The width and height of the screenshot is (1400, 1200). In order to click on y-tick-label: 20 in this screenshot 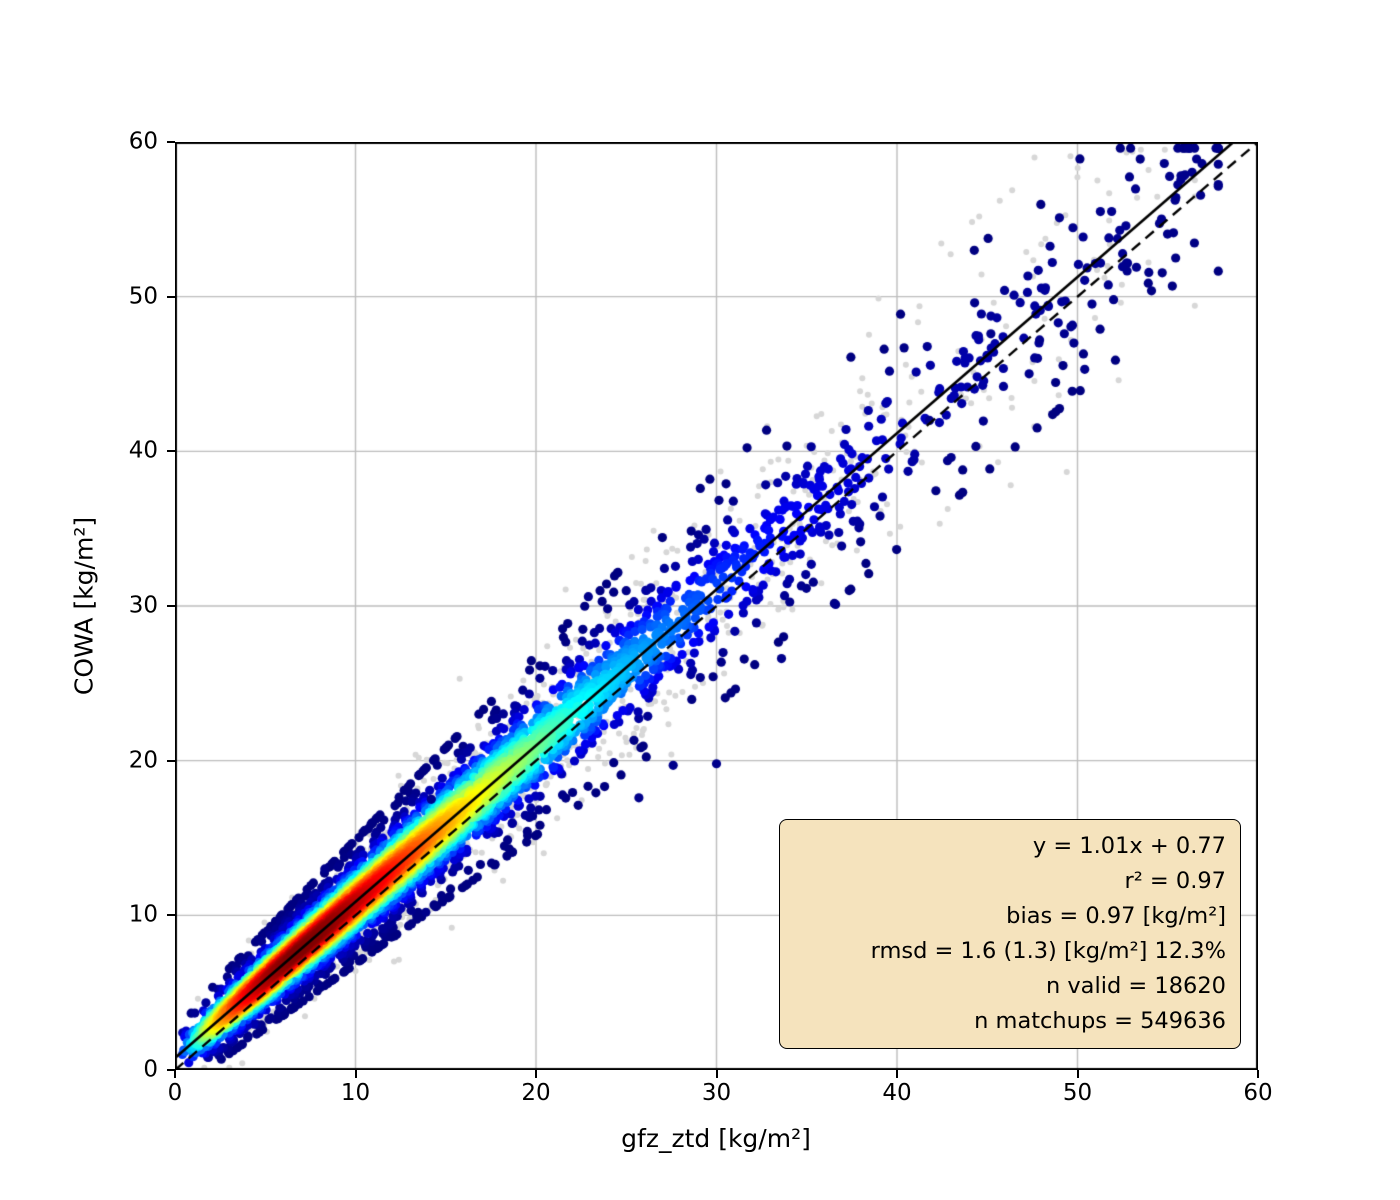, I will do `click(143, 760)`.